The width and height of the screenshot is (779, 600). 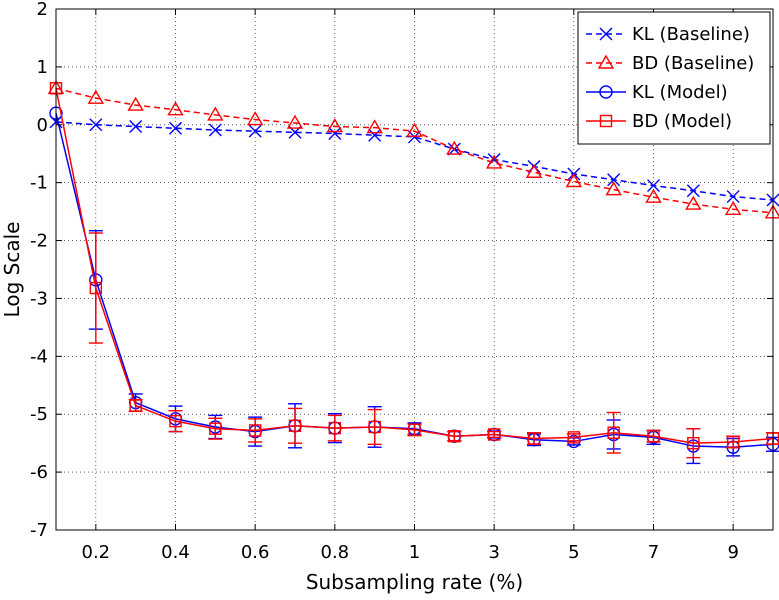 What do you see at coordinates (42, 125) in the screenshot?
I see `y-tick-label: 0` at bounding box center [42, 125].